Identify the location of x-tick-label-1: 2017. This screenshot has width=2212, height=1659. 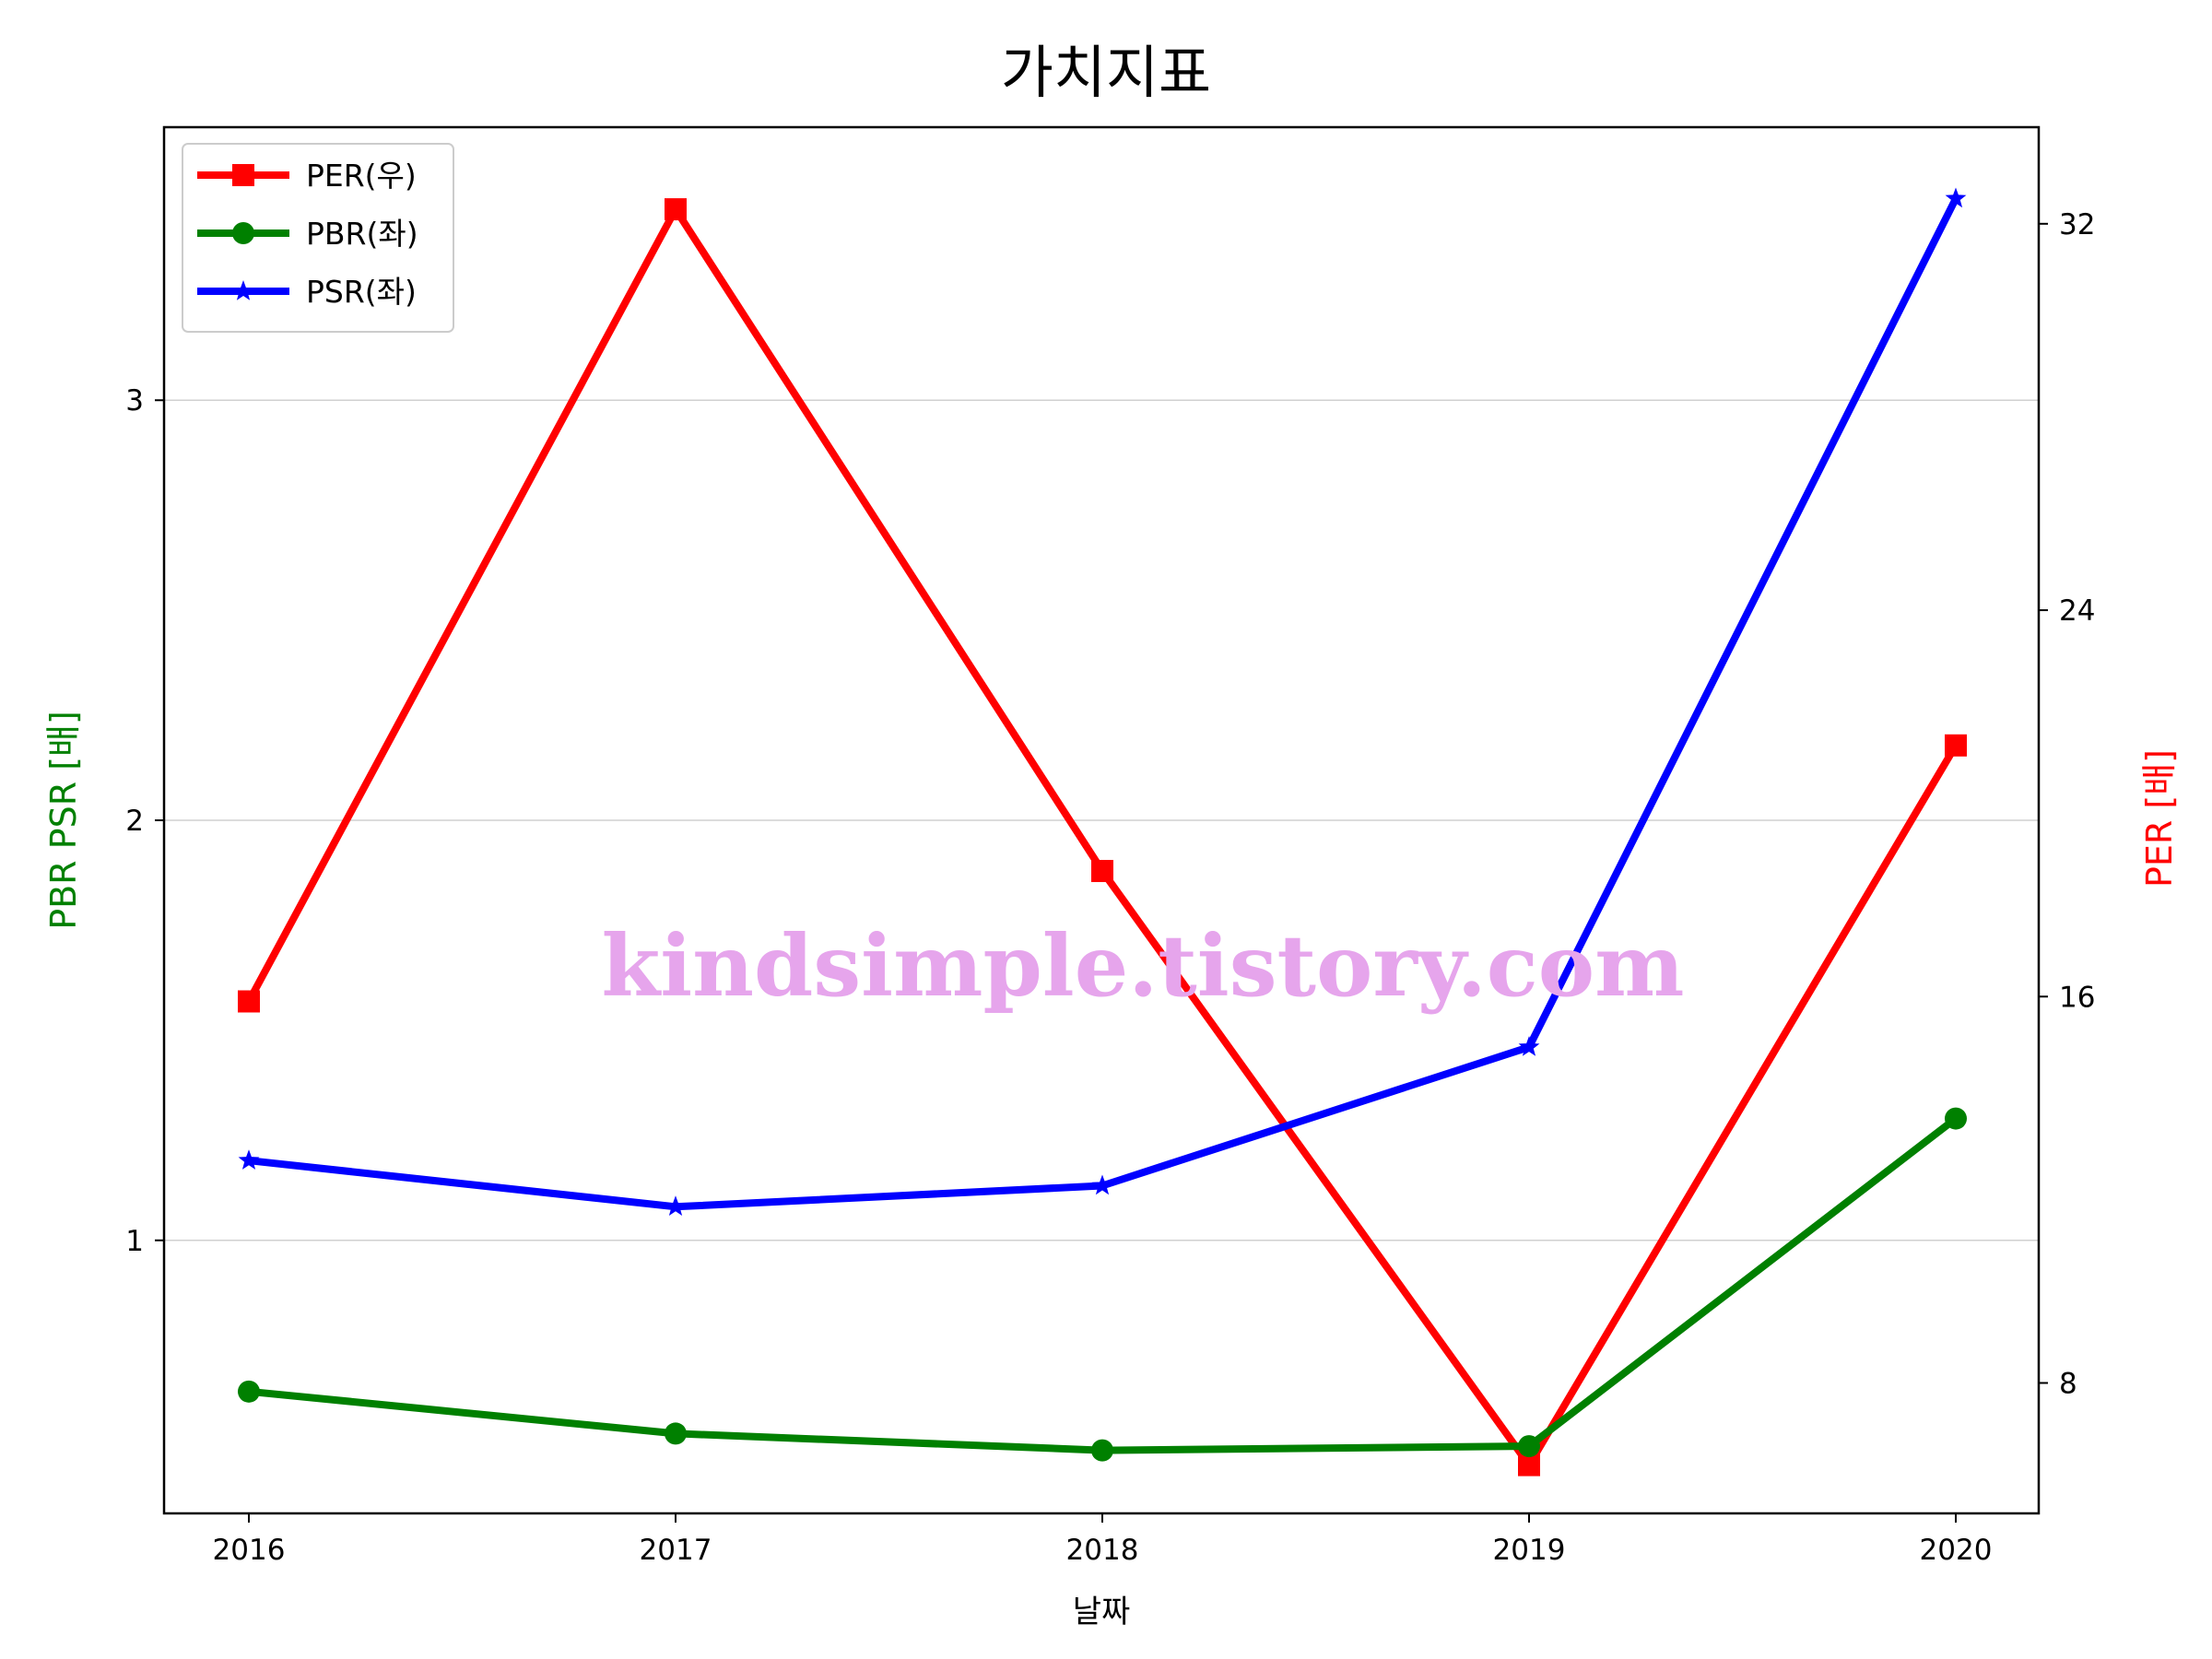
(676, 1550).